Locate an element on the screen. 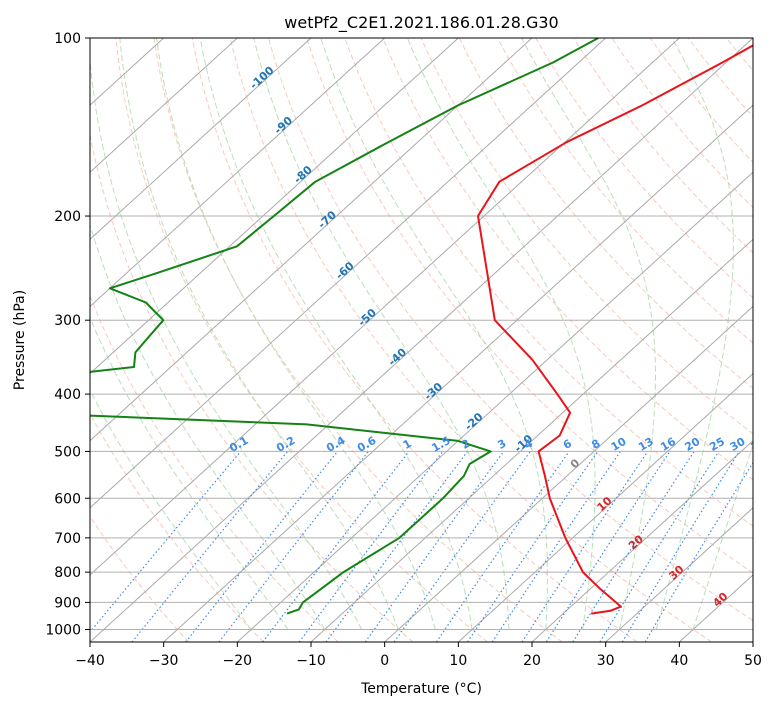 Image resolution: width=775 pixels, height=708 pixels. y-tick-label: 200 is located at coordinates (67, 217).